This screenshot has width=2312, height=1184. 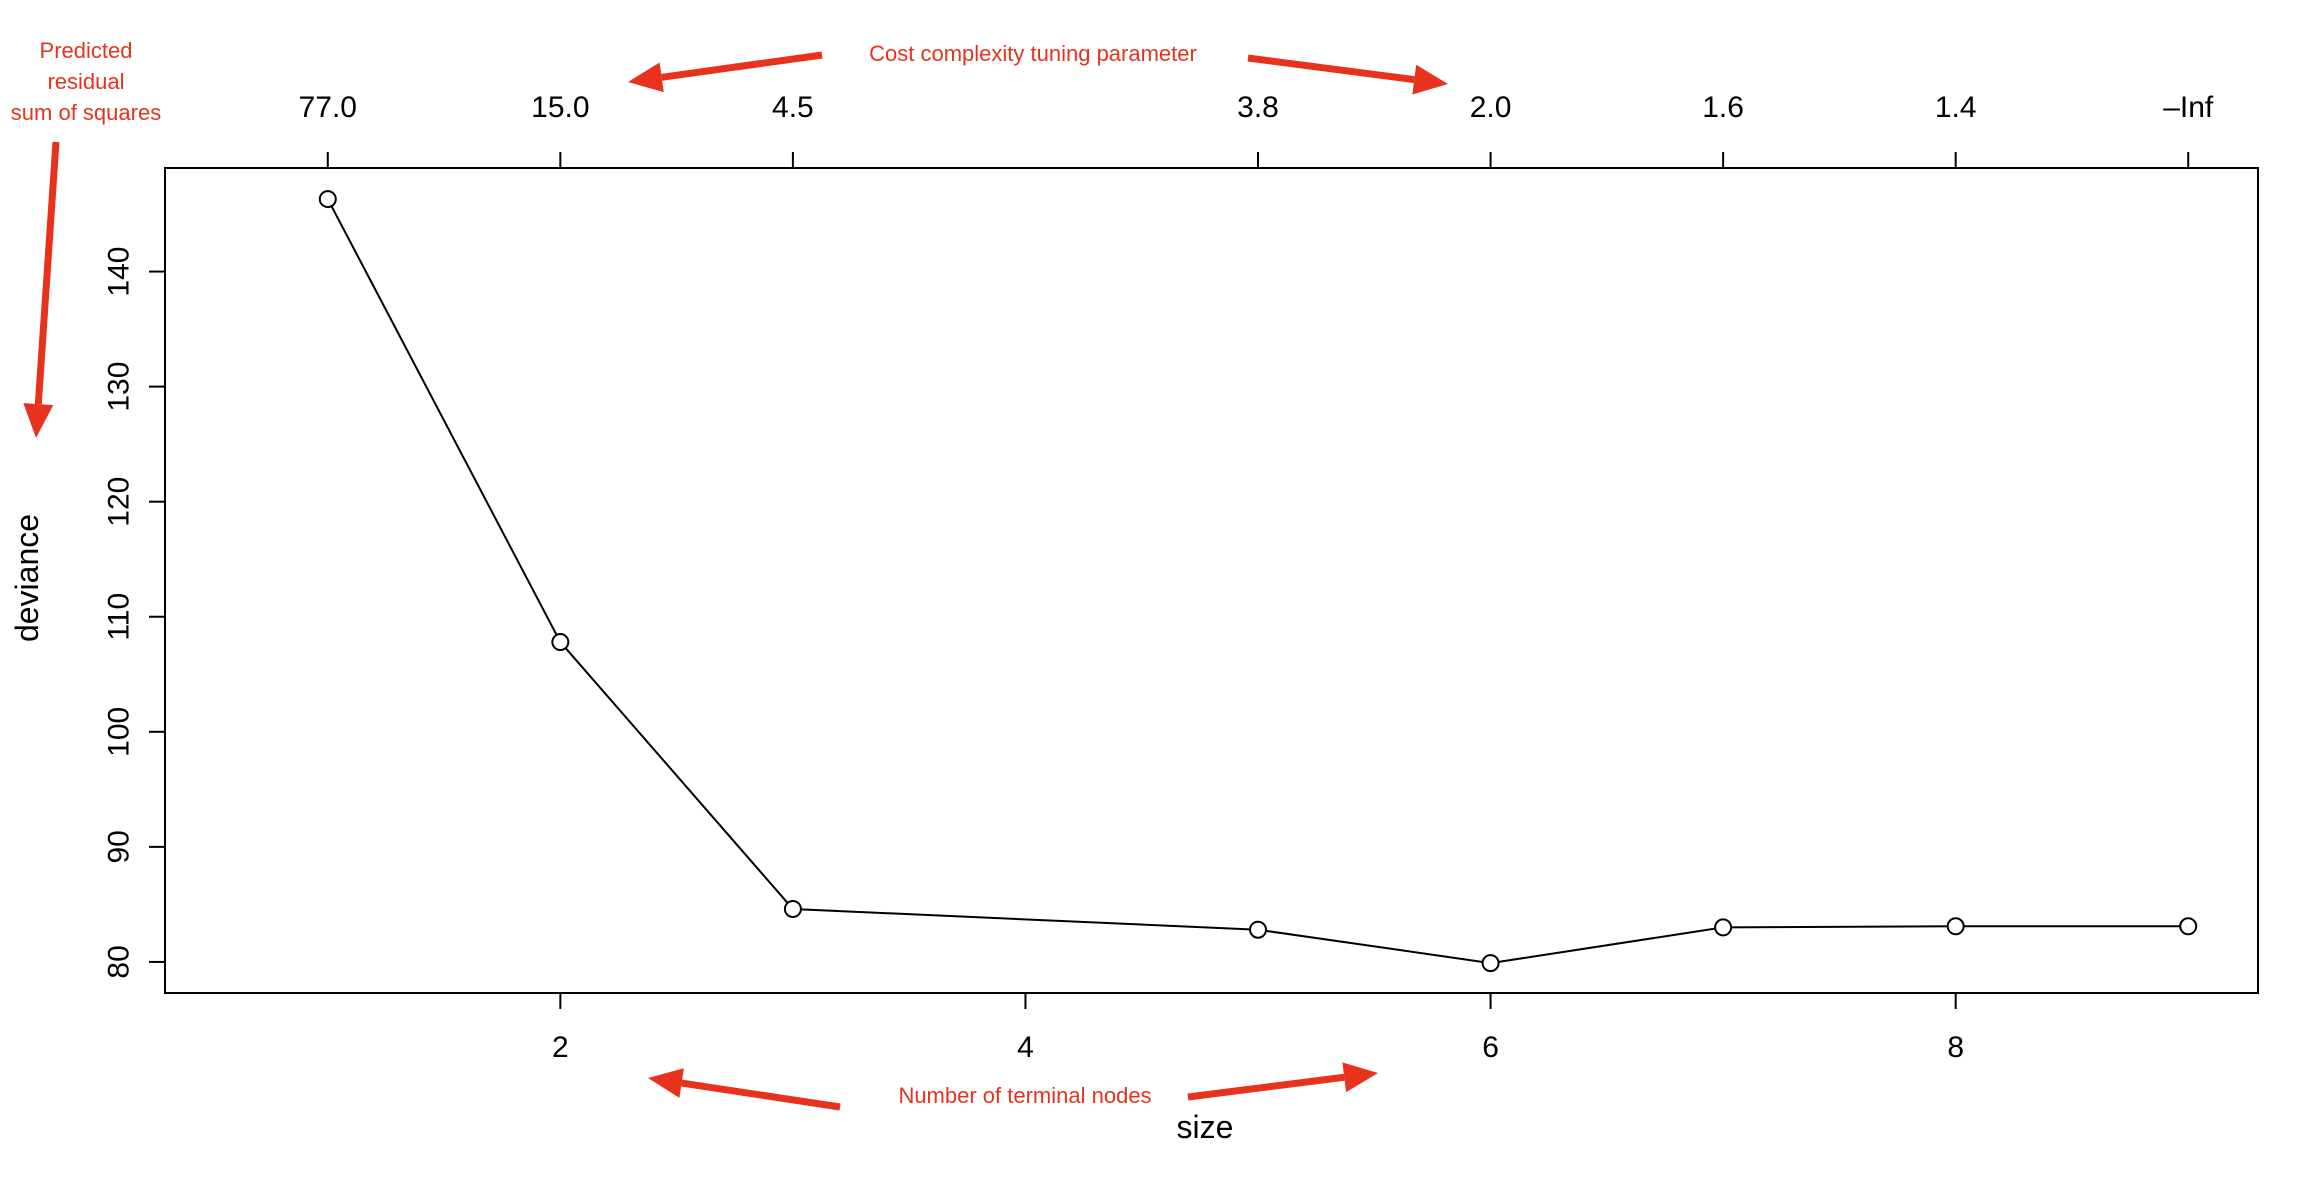 What do you see at coordinates (1024, 1095) in the screenshot?
I see `bottom-annotation-label: Number of terminal nodes` at bounding box center [1024, 1095].